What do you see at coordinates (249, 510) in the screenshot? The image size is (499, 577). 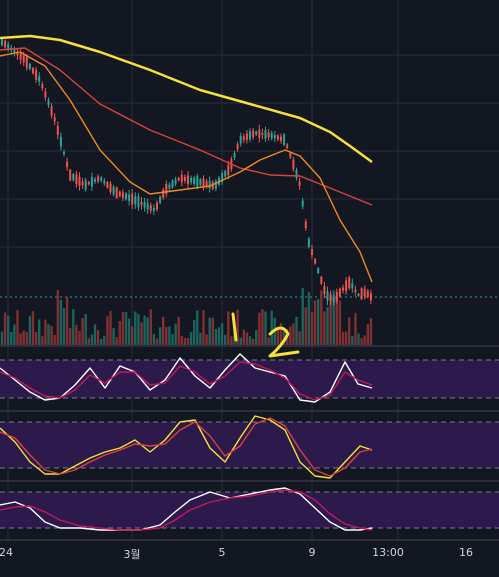 I see `osc3-band` at bounding box center [249, 510].